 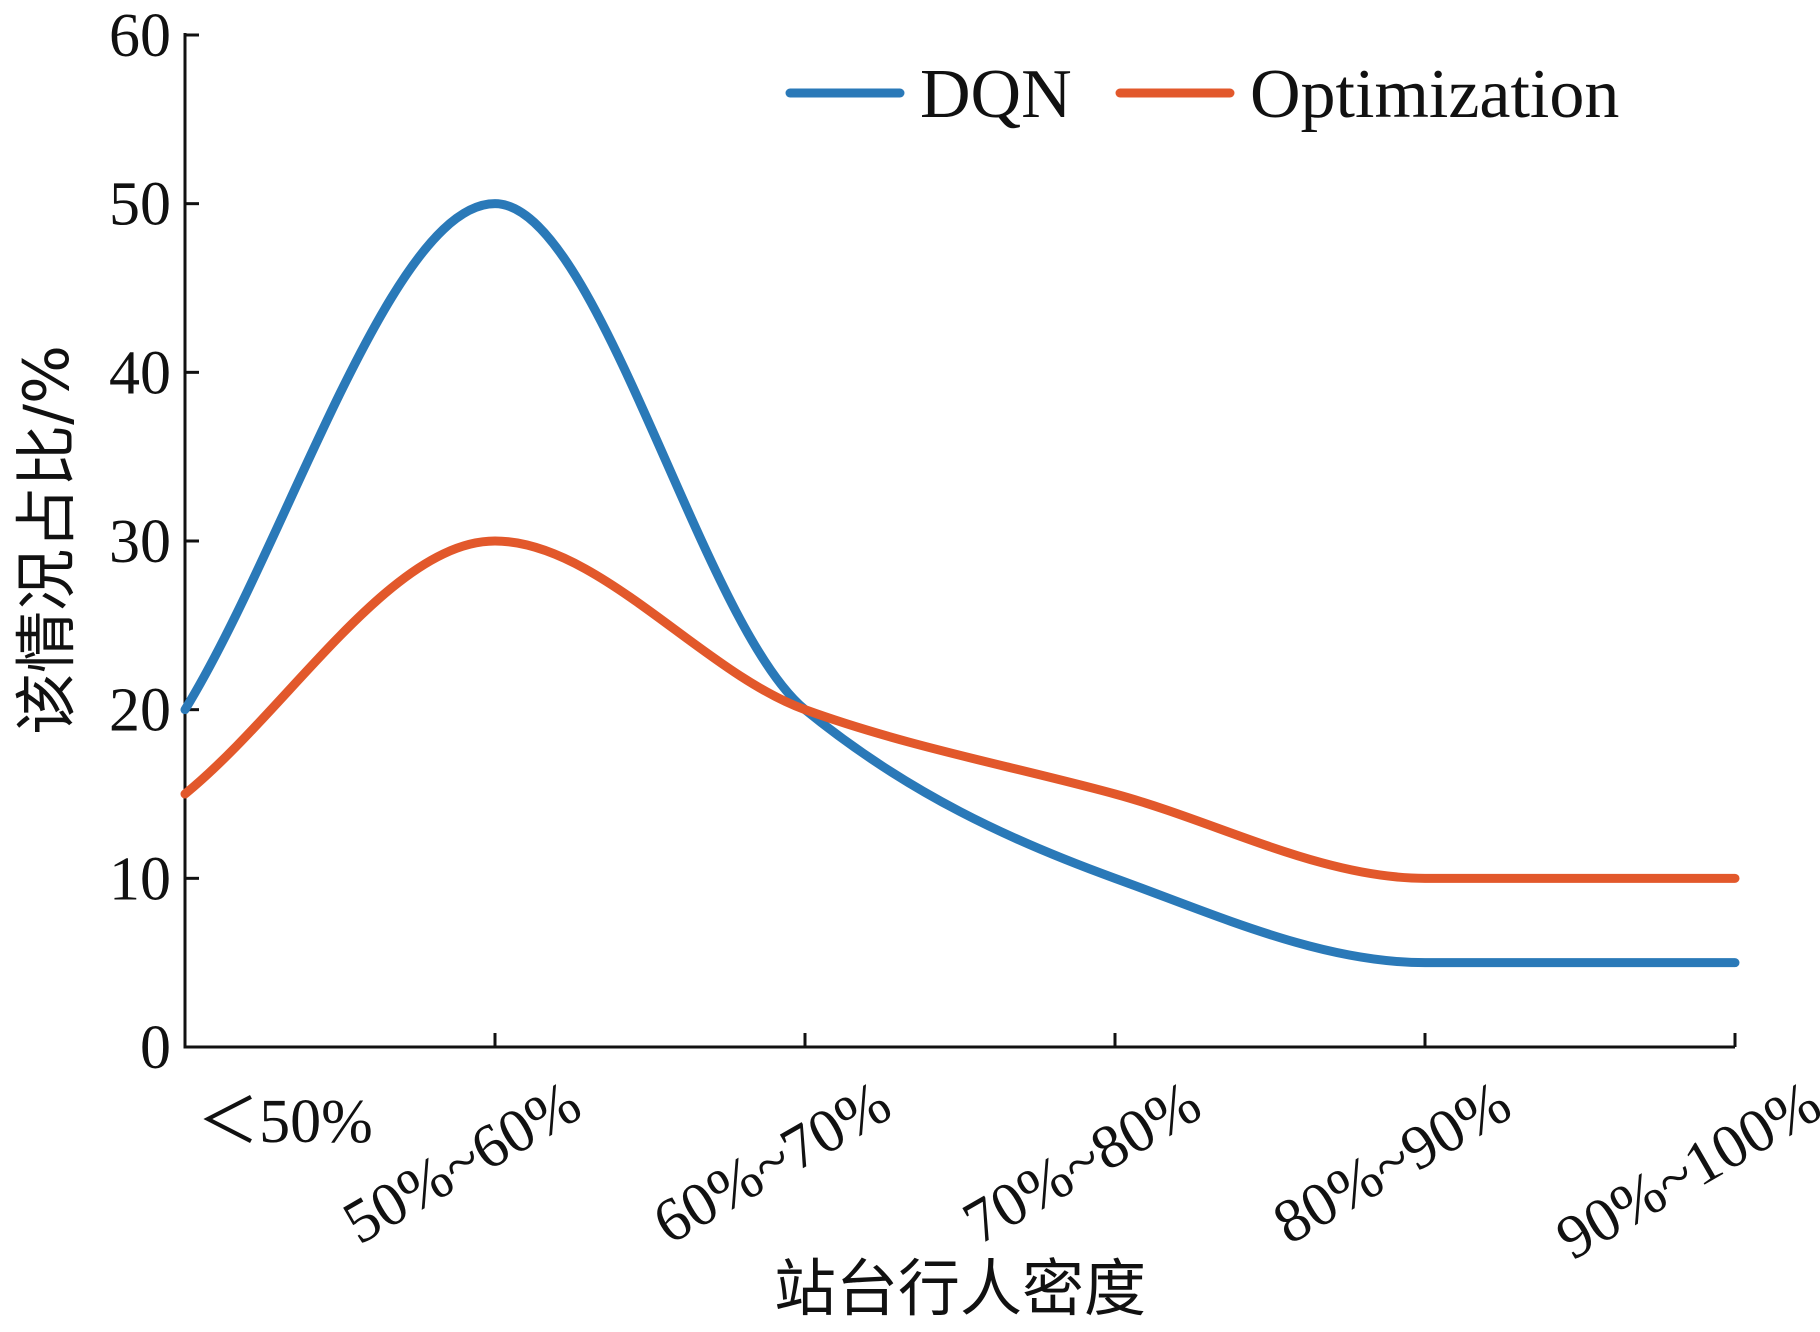 I want to click on x-tick-label: ＜50%, so click(x=285, y=1122).